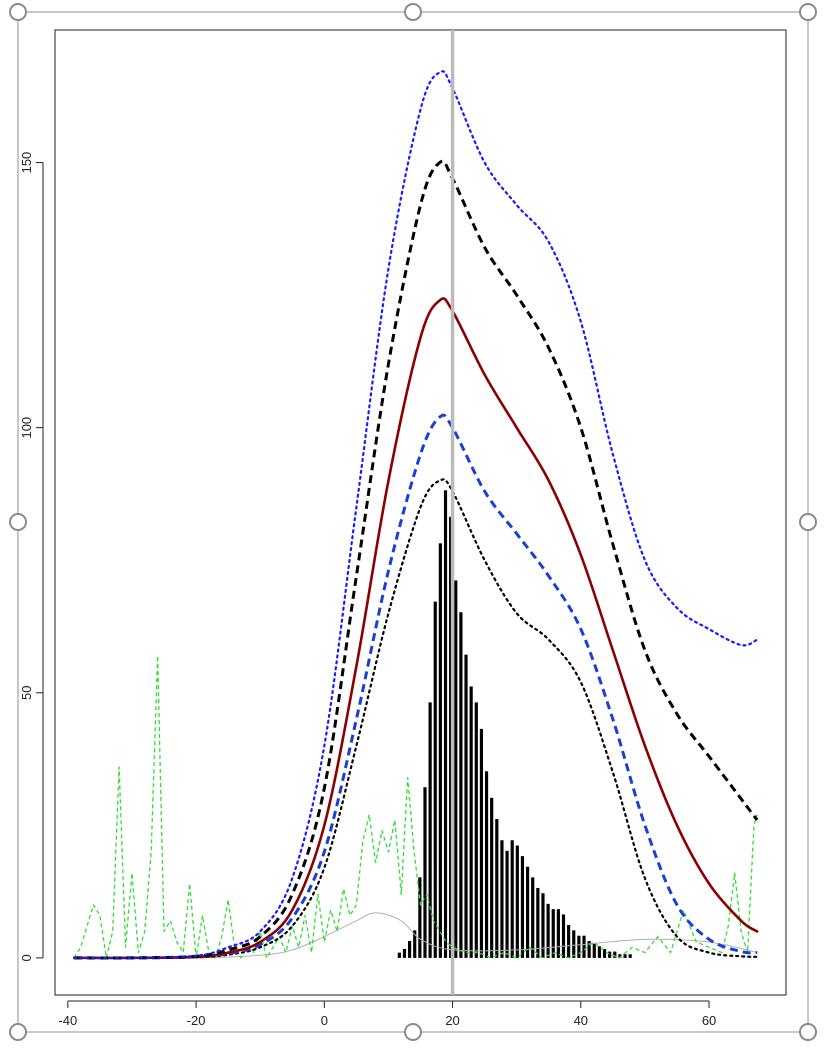 This screenshot has width=824, height=1048. I want to click on resize-handle-bottom-center, so click(413, 1032).